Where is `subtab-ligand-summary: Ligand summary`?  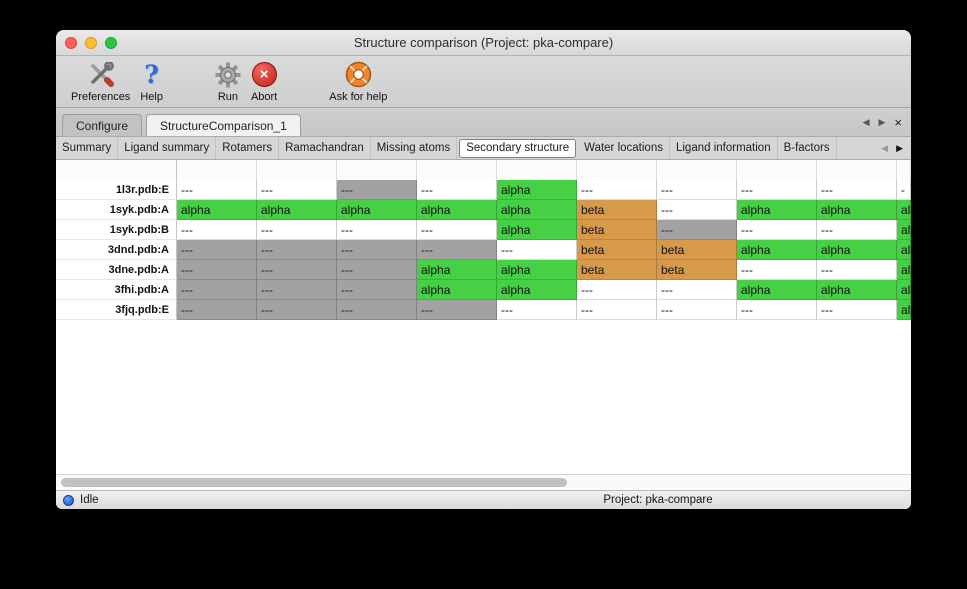
subtab-ligand-summary: Ligand summary is located at coordinates (167, 148).